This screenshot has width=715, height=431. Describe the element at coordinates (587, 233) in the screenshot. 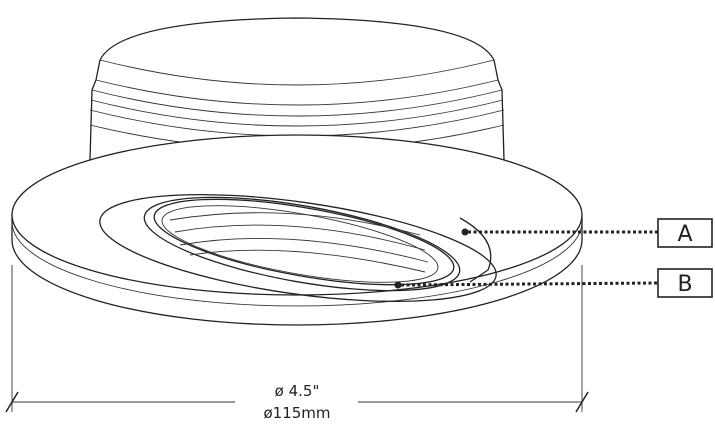

I see `callout-a: A` at that location.